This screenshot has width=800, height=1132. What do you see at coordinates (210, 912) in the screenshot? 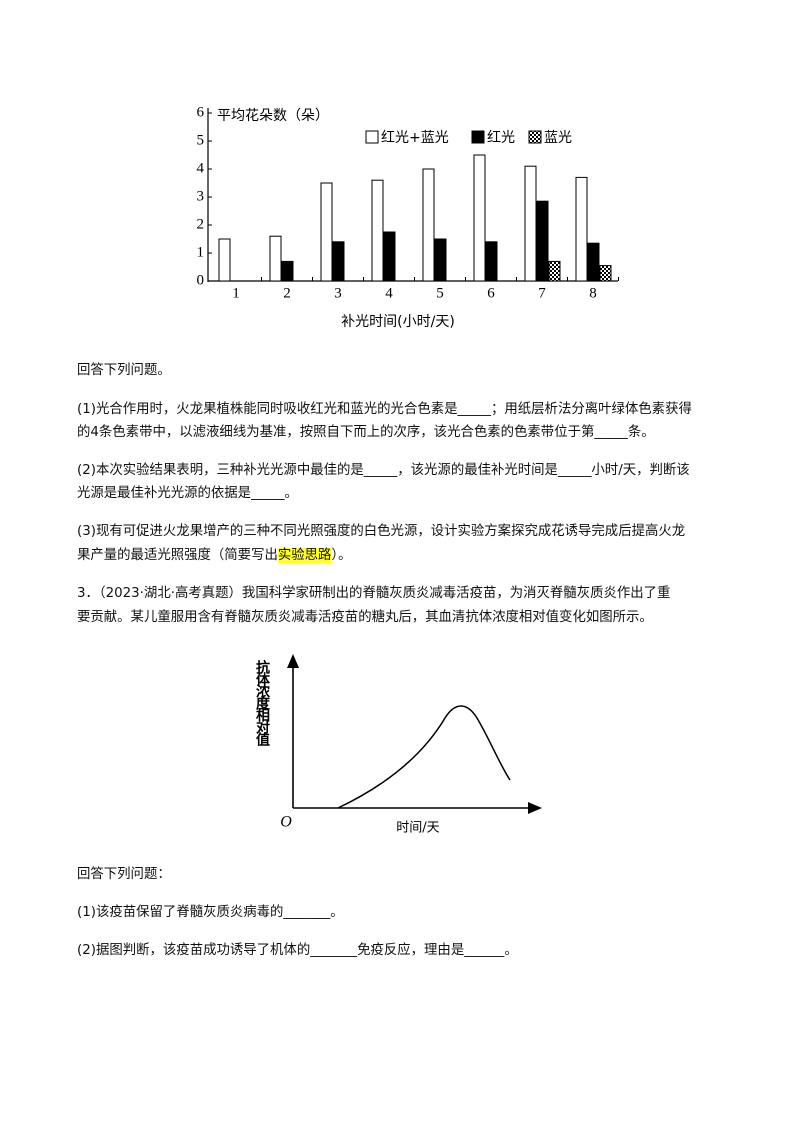
I see `text-line: (1)该疫苗保留了脊髓灰质炎病毒的_______。` at bounding box center [210, 912].